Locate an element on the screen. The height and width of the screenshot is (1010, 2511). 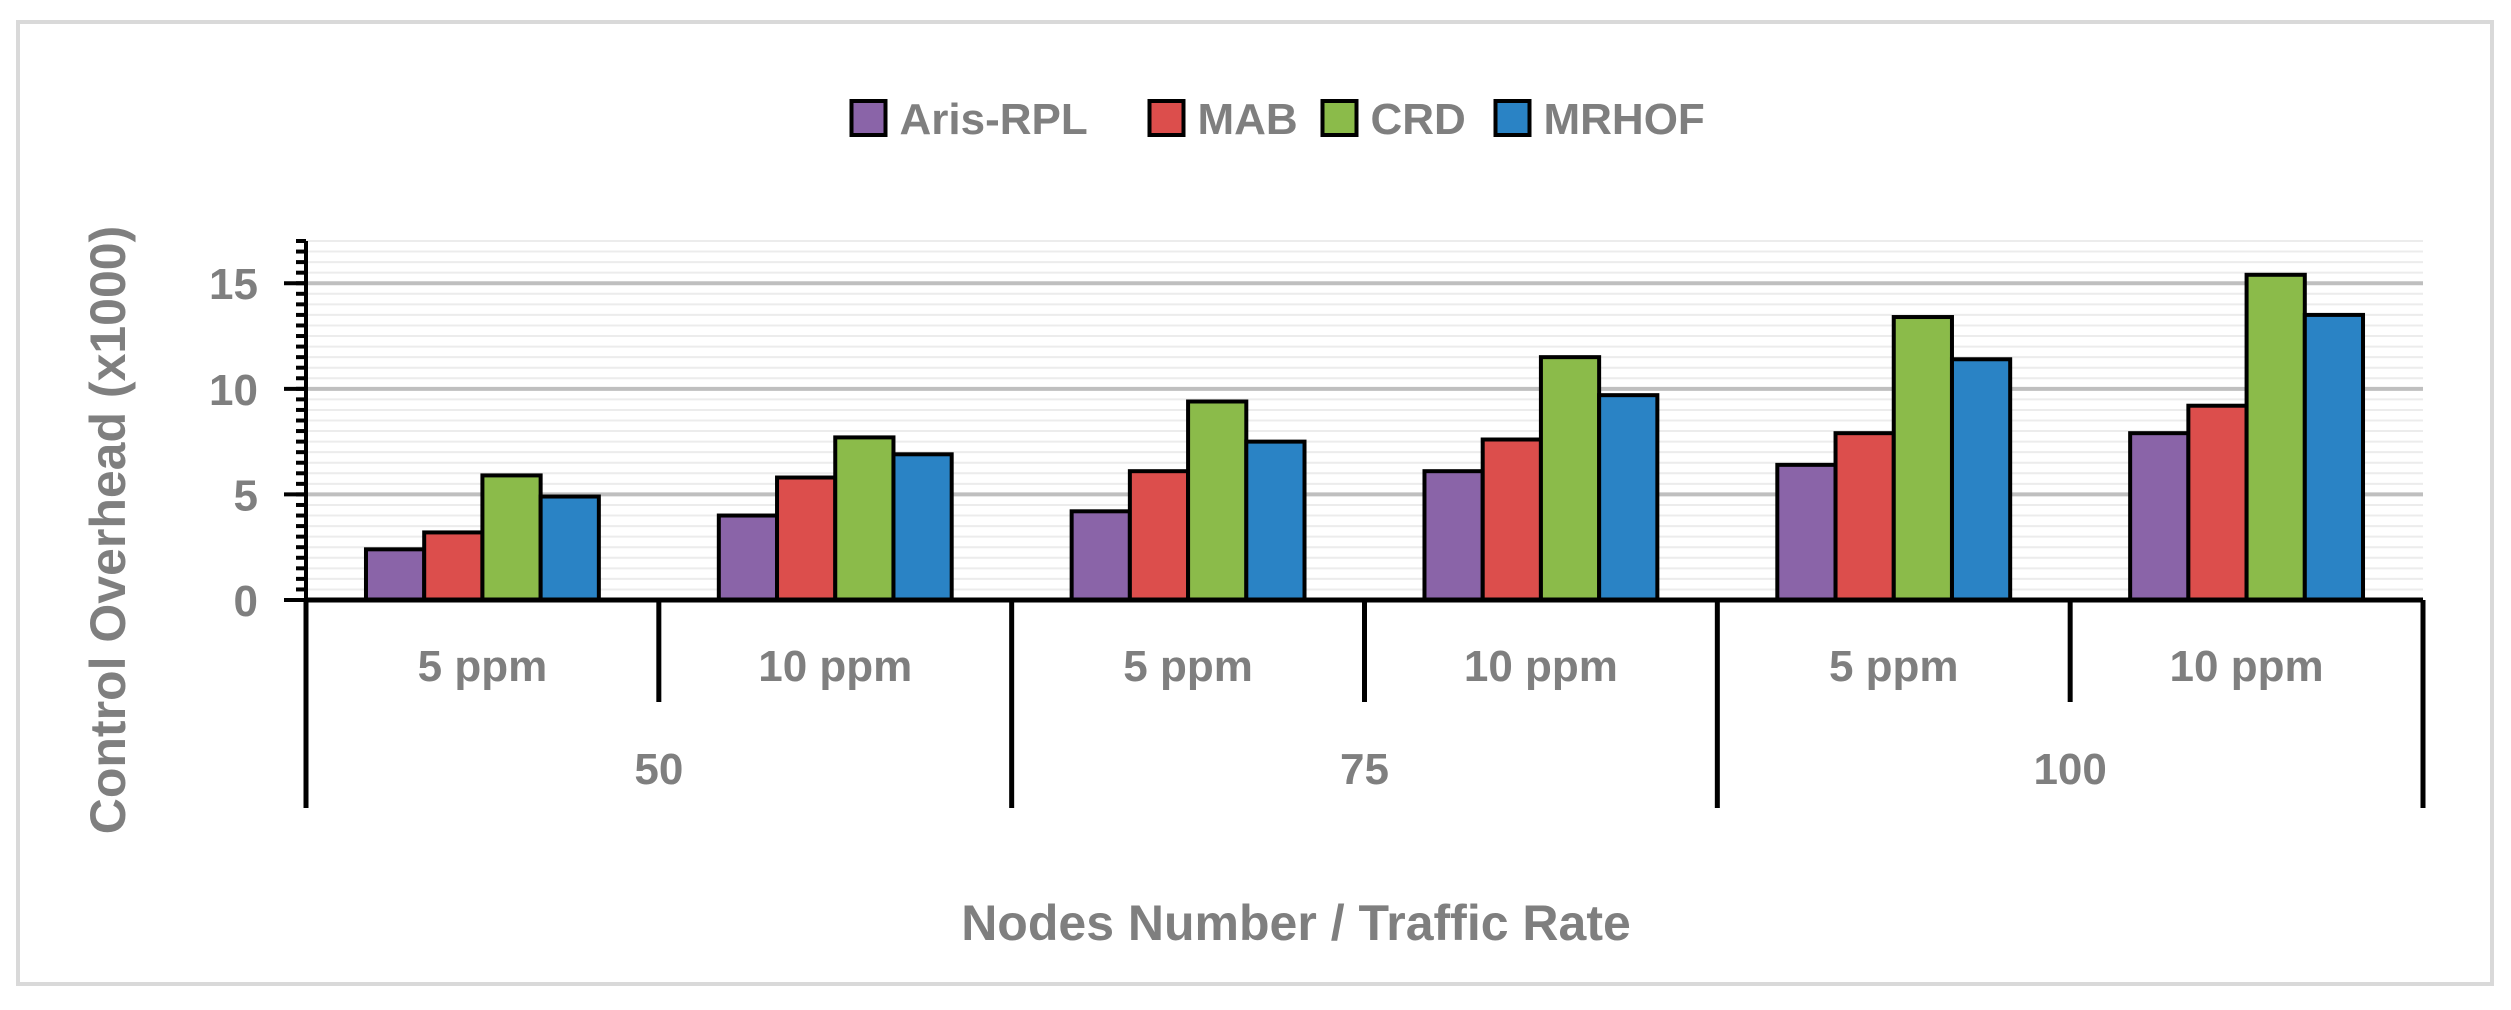
y-tick-label: 5 is located at coordinates (246, 495).